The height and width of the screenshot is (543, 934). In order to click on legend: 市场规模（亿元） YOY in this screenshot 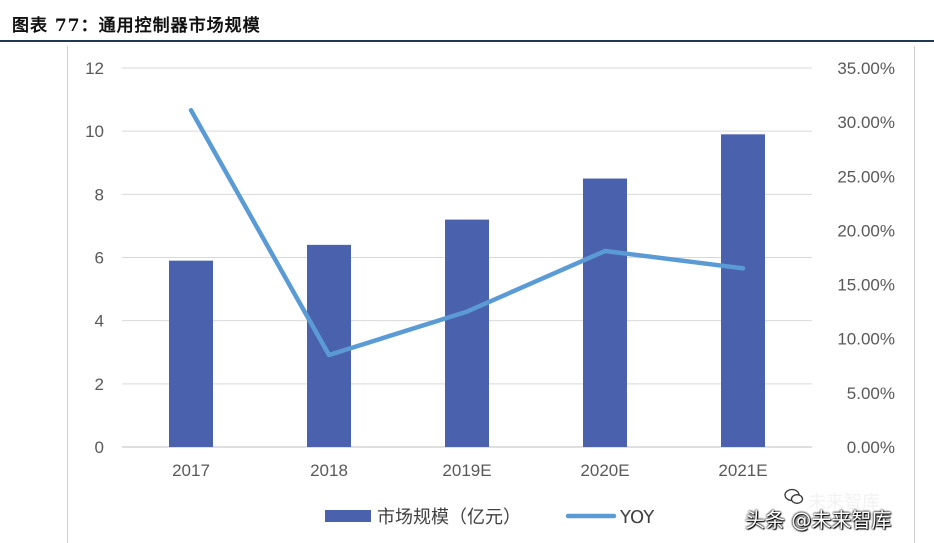, I will do `click(490, 517)`.